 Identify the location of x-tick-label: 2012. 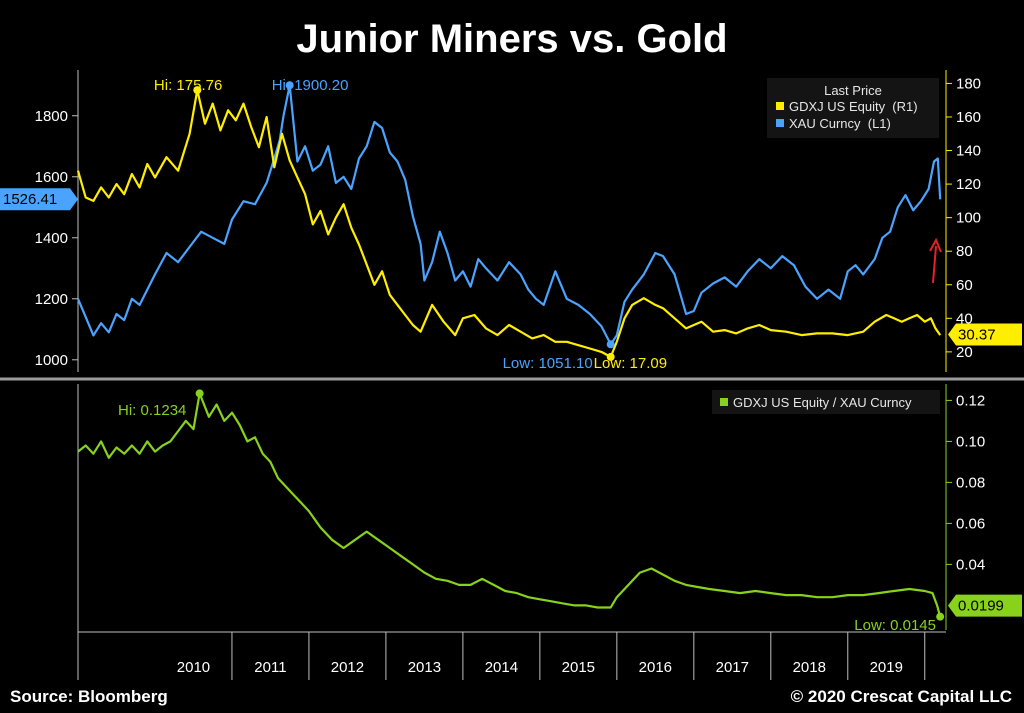
(347, 667).